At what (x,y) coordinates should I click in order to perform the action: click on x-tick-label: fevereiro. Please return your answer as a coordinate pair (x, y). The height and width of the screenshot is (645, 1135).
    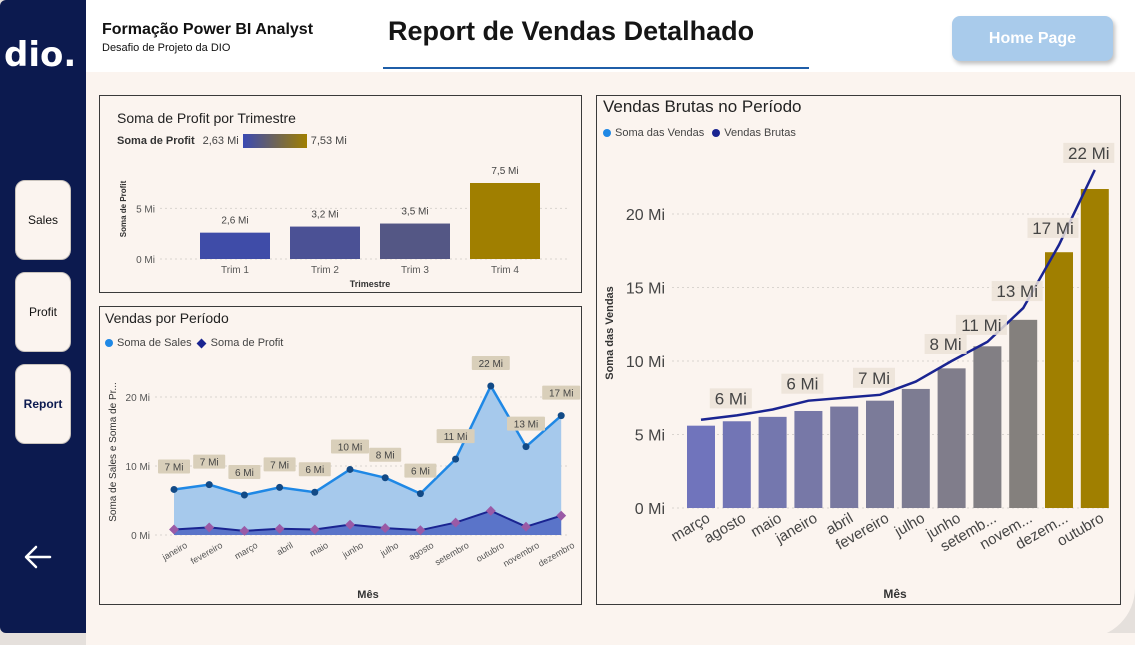
    Looking at the image, I should click on (206, 553).